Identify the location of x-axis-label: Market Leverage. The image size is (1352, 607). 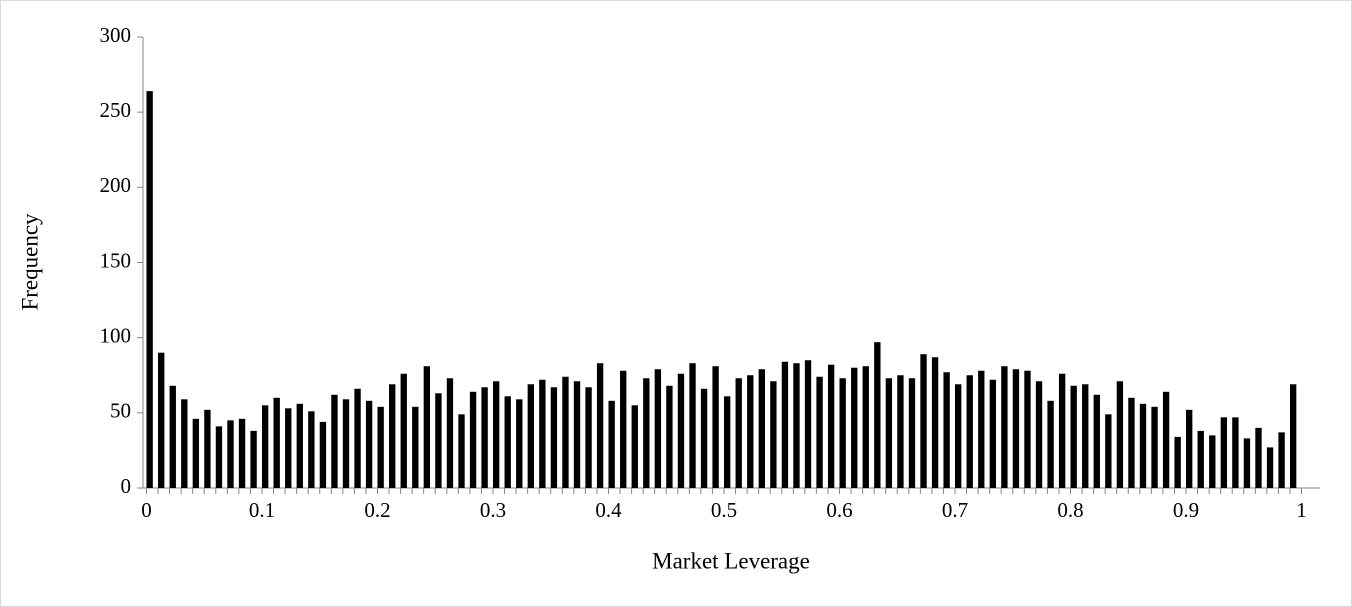
(731, 560).